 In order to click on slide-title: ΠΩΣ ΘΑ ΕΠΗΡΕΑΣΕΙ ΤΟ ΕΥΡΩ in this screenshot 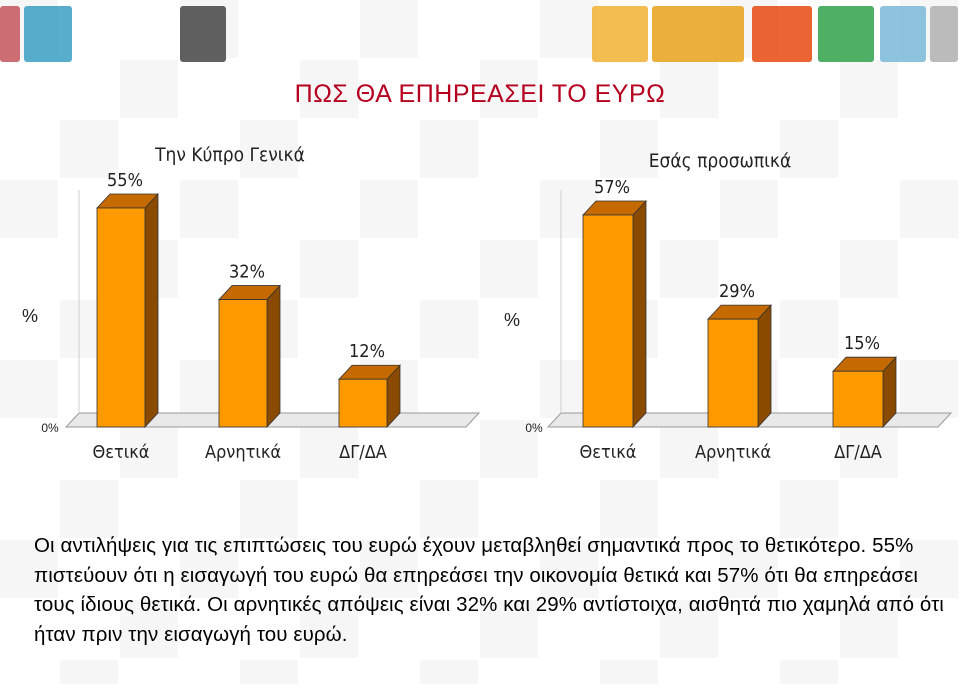, I will do `click(480, 94)`.